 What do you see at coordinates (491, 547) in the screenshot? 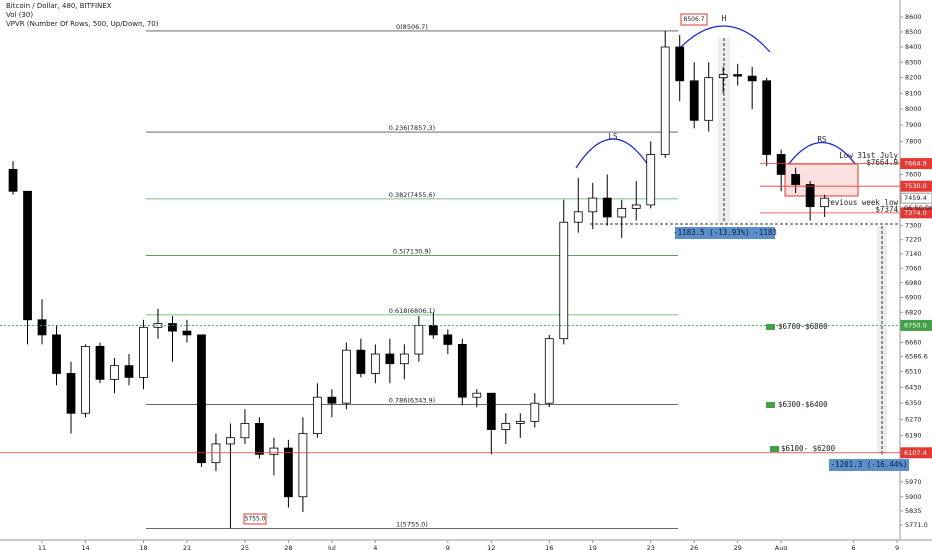
I see `x-tick-label: 12` at bounding box center [491, 547].